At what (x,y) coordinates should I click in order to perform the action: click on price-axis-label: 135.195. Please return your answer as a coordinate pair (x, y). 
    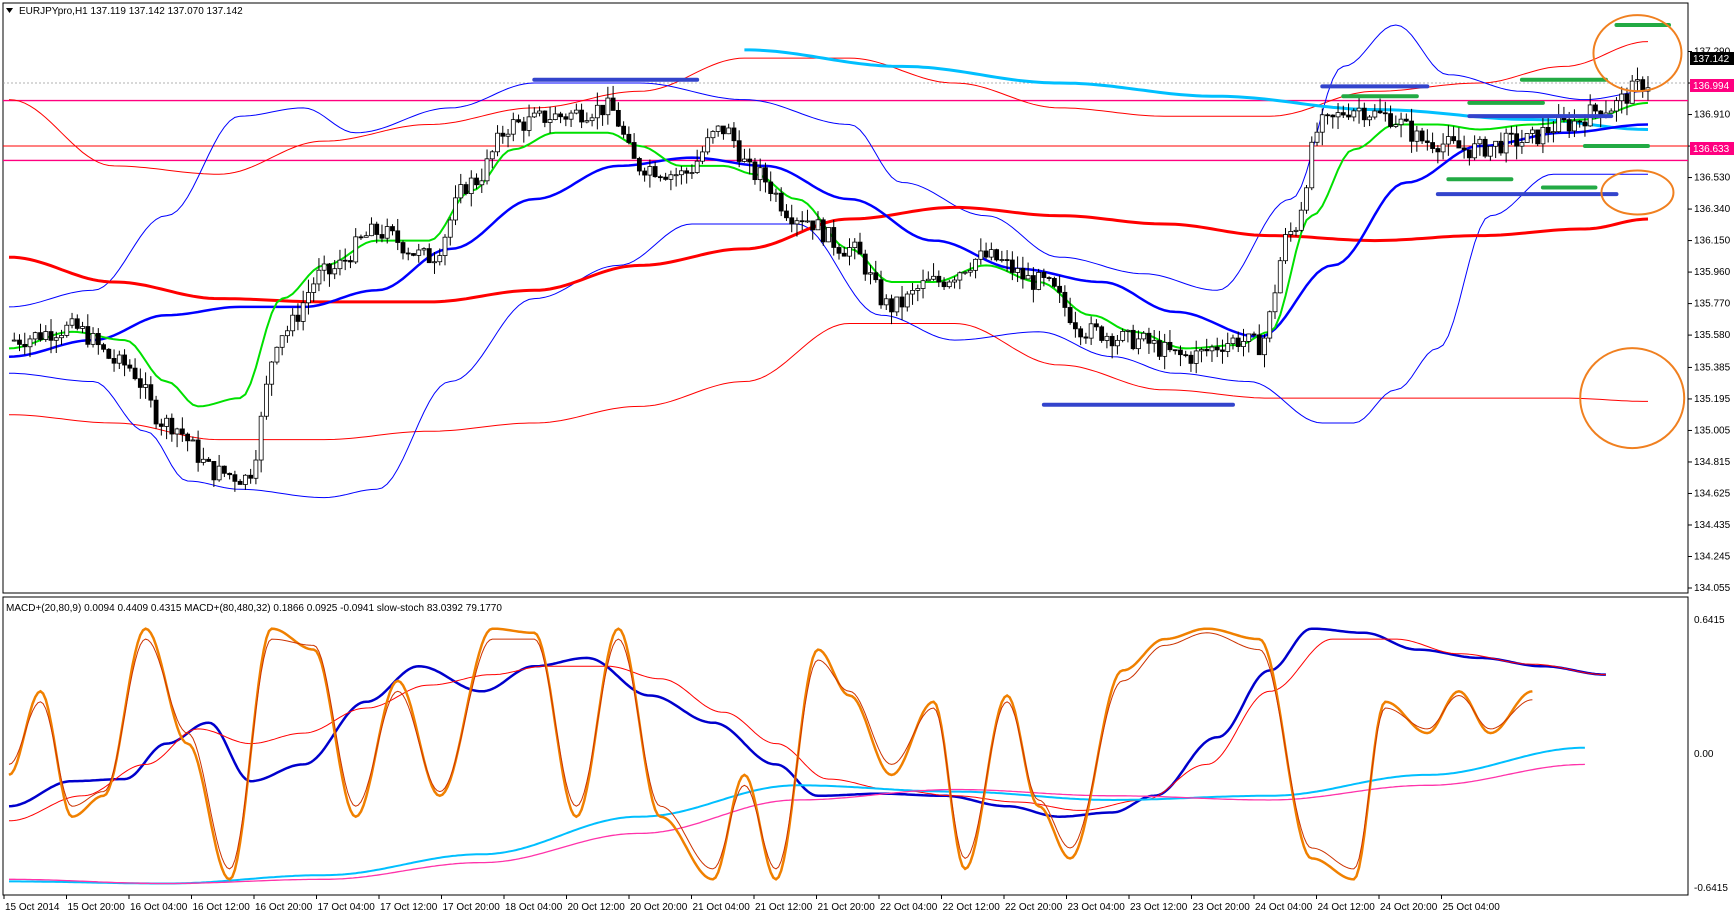
    Looking at the image, I should click on (1712, 399).